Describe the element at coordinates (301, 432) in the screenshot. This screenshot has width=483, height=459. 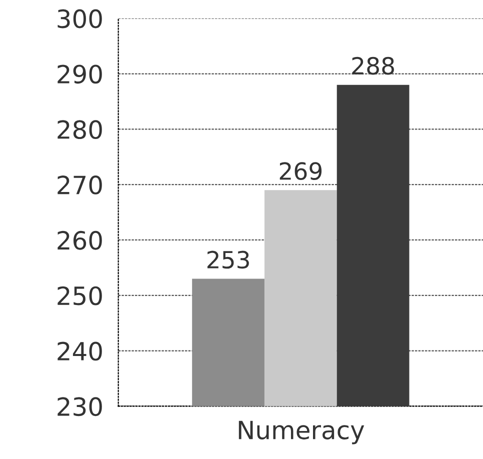
I see `x-tick-label: Numeracy` at that location.